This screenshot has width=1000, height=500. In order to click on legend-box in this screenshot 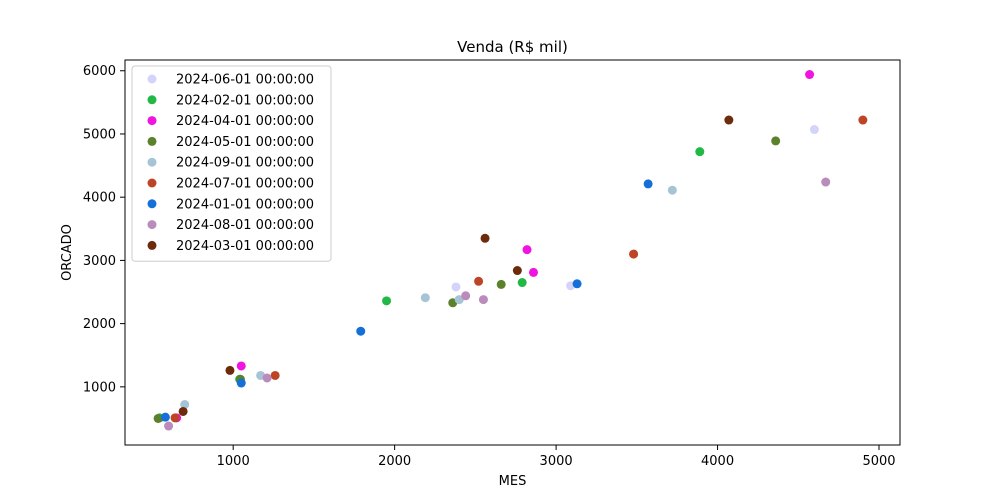, I will do `click(231, 163)`.